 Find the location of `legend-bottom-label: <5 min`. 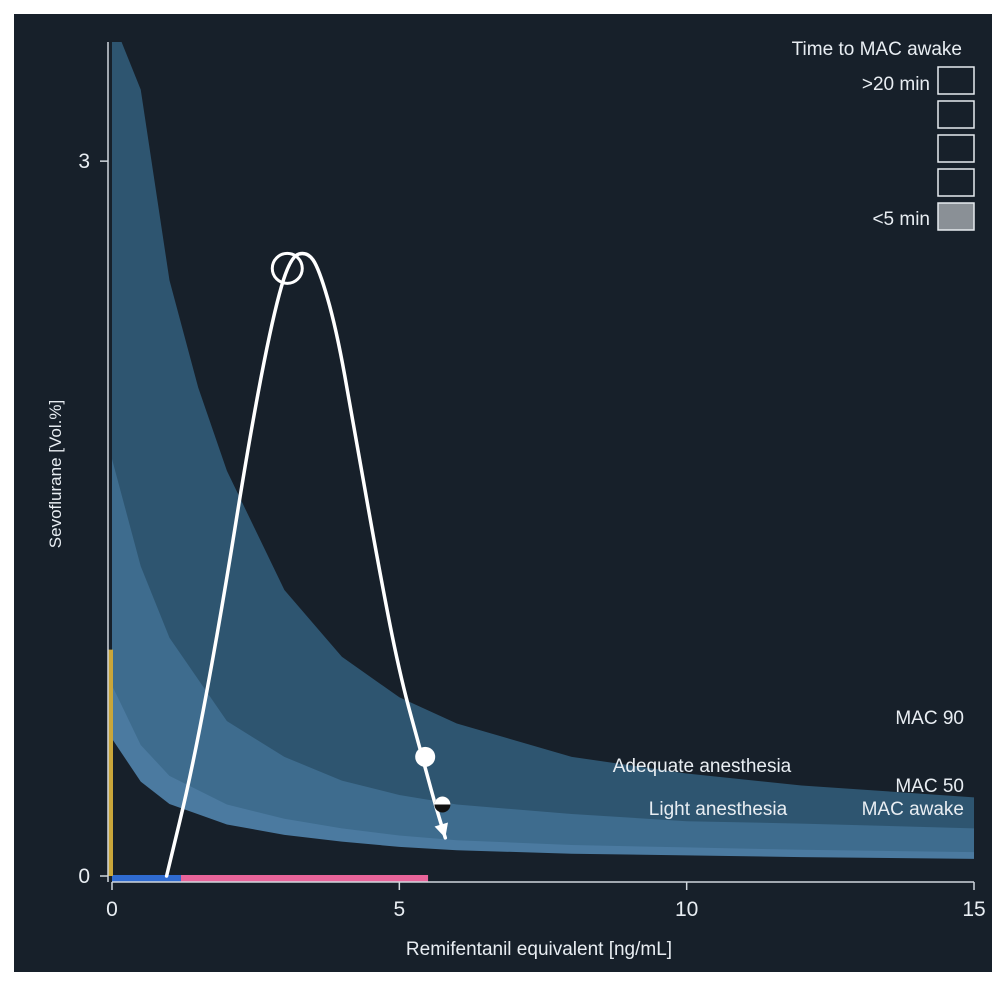

legend-bottom-label: <5 min is located at coordinates (901, 219).